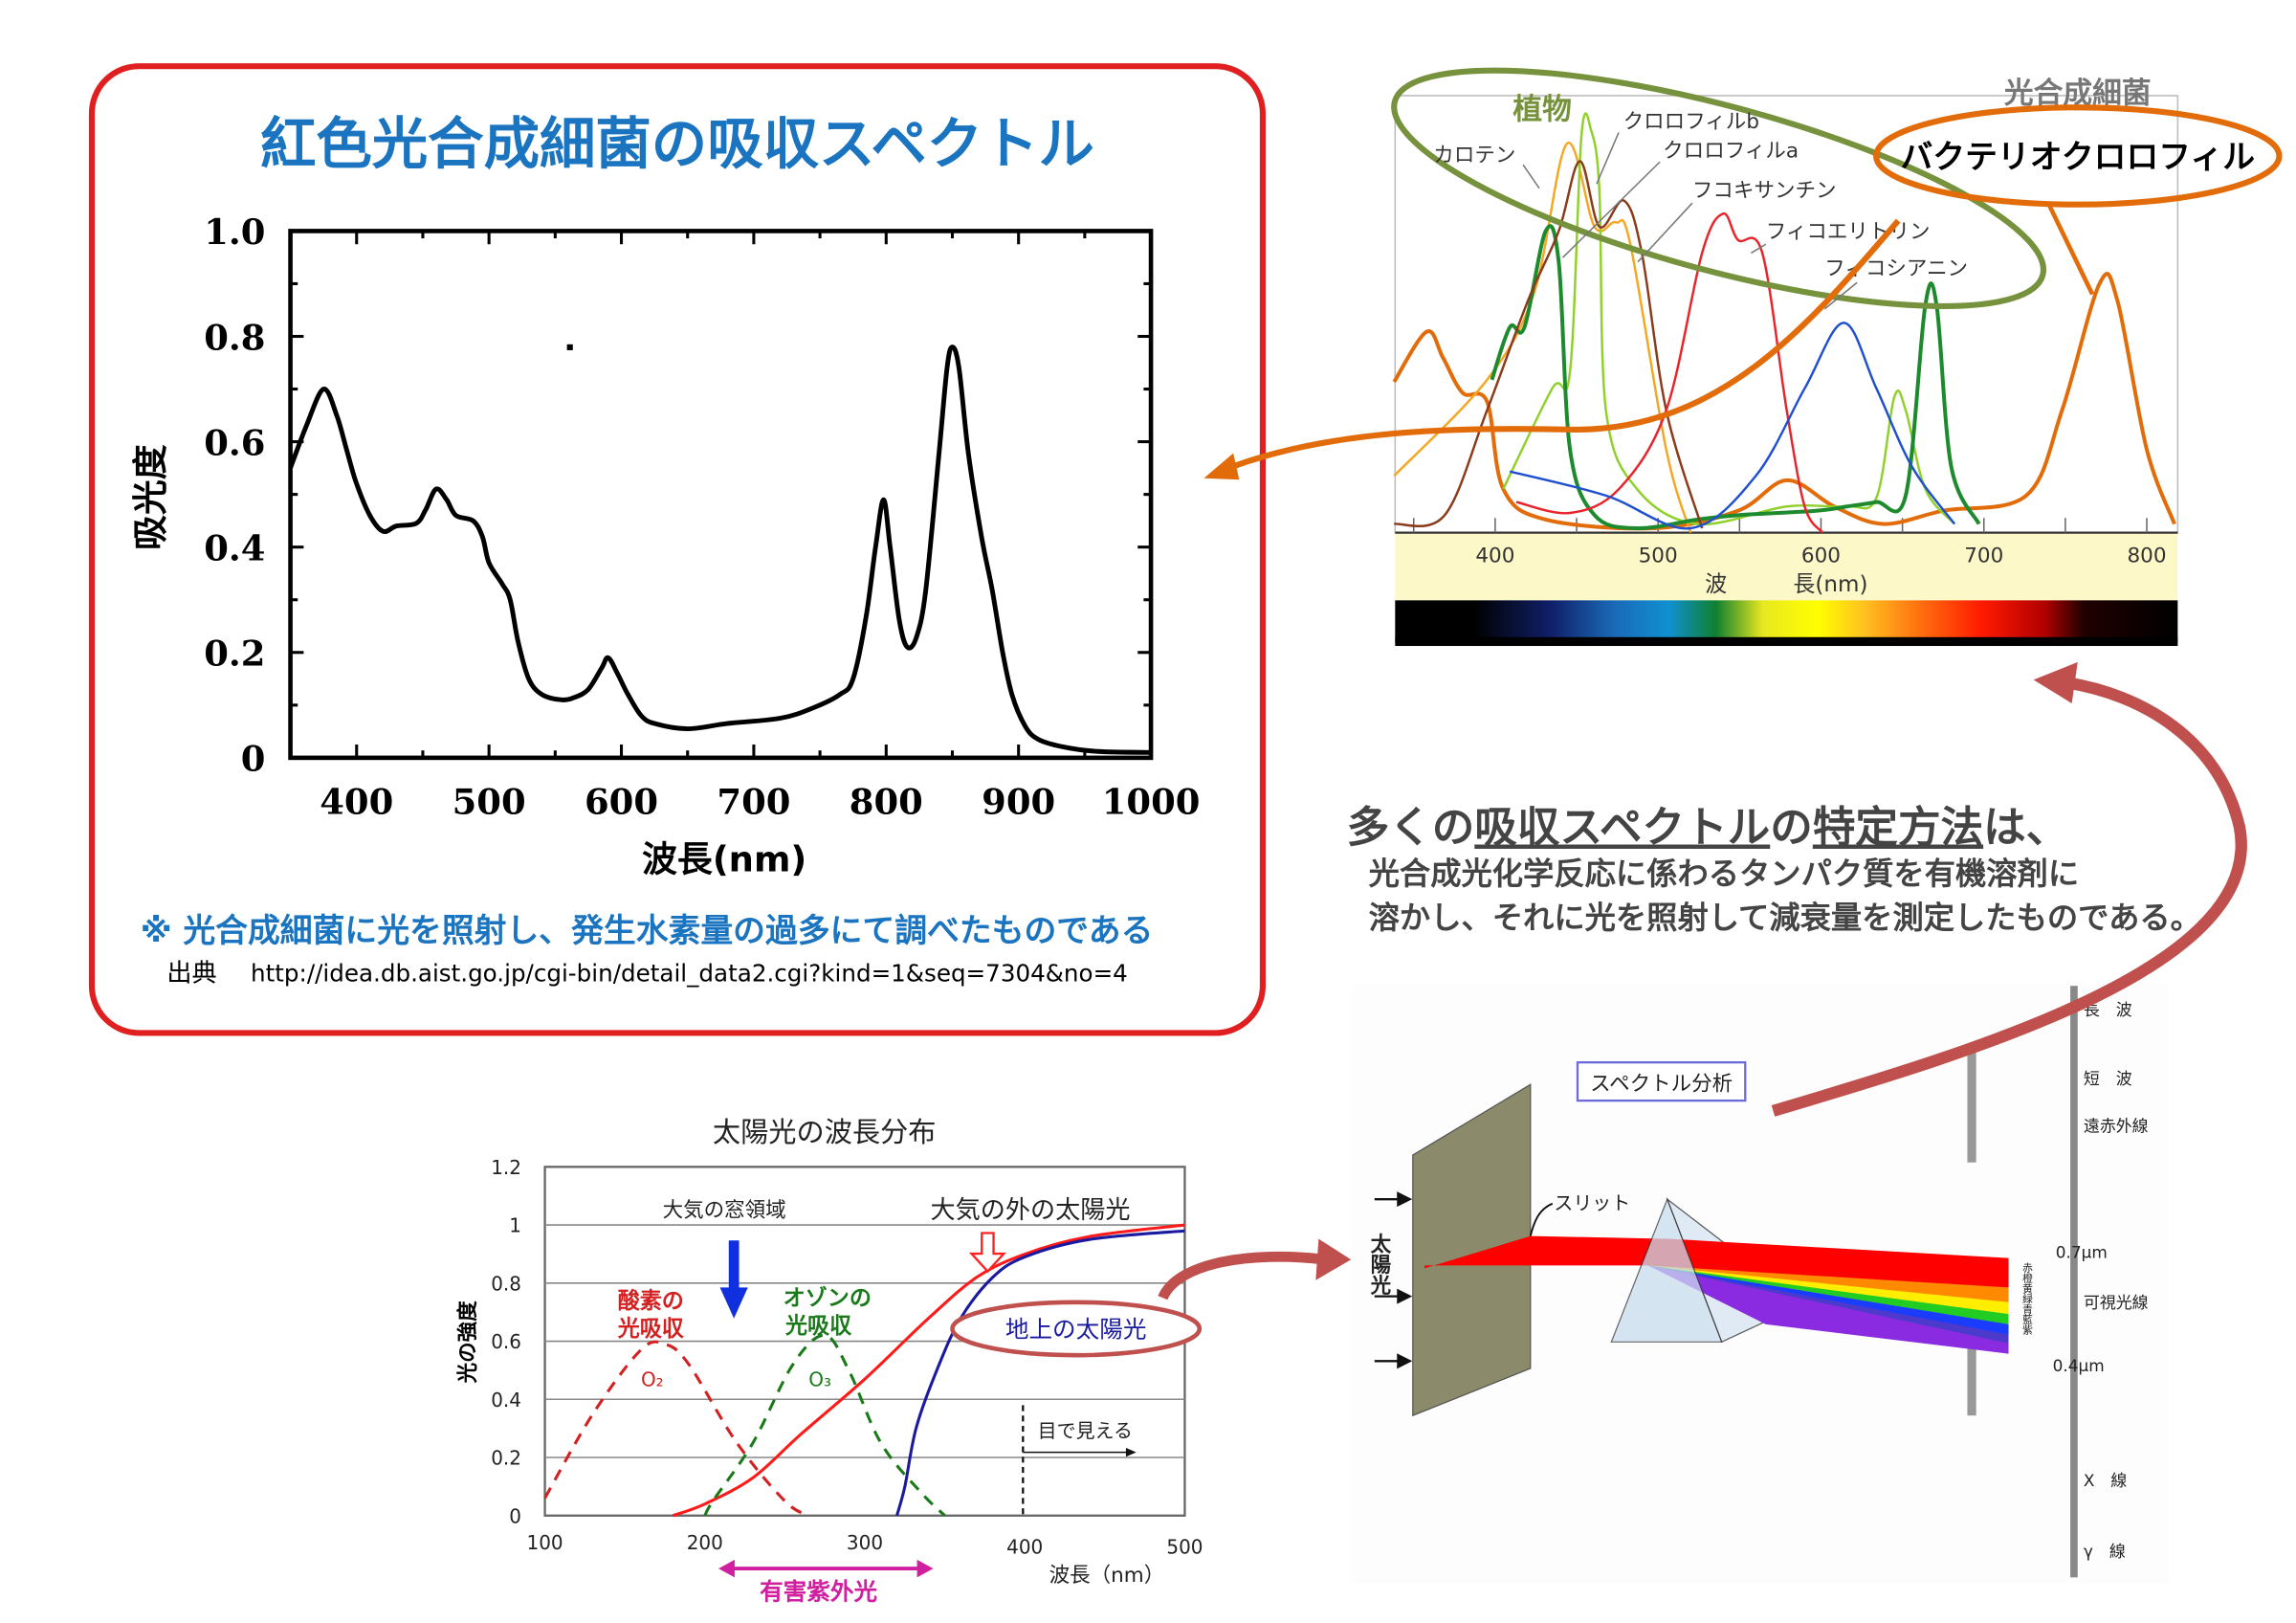  What do you see at coordinates (1731, 152) in the screenshot?
I see `chlorophyll-a-label: クロロフィルa` at bounding box center [1731, 152].